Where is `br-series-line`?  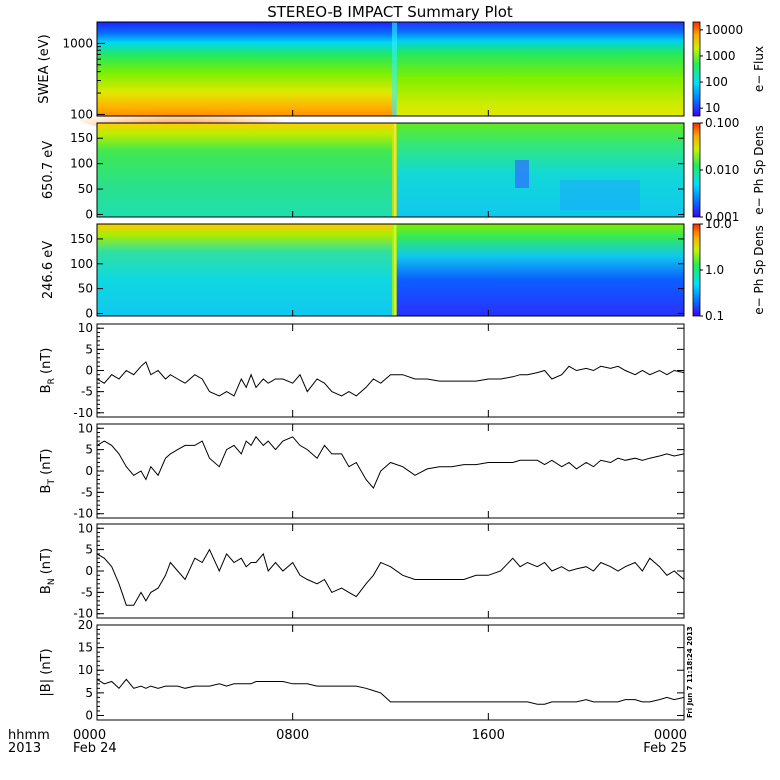 br-series-line is located at coordinates (390, 379).